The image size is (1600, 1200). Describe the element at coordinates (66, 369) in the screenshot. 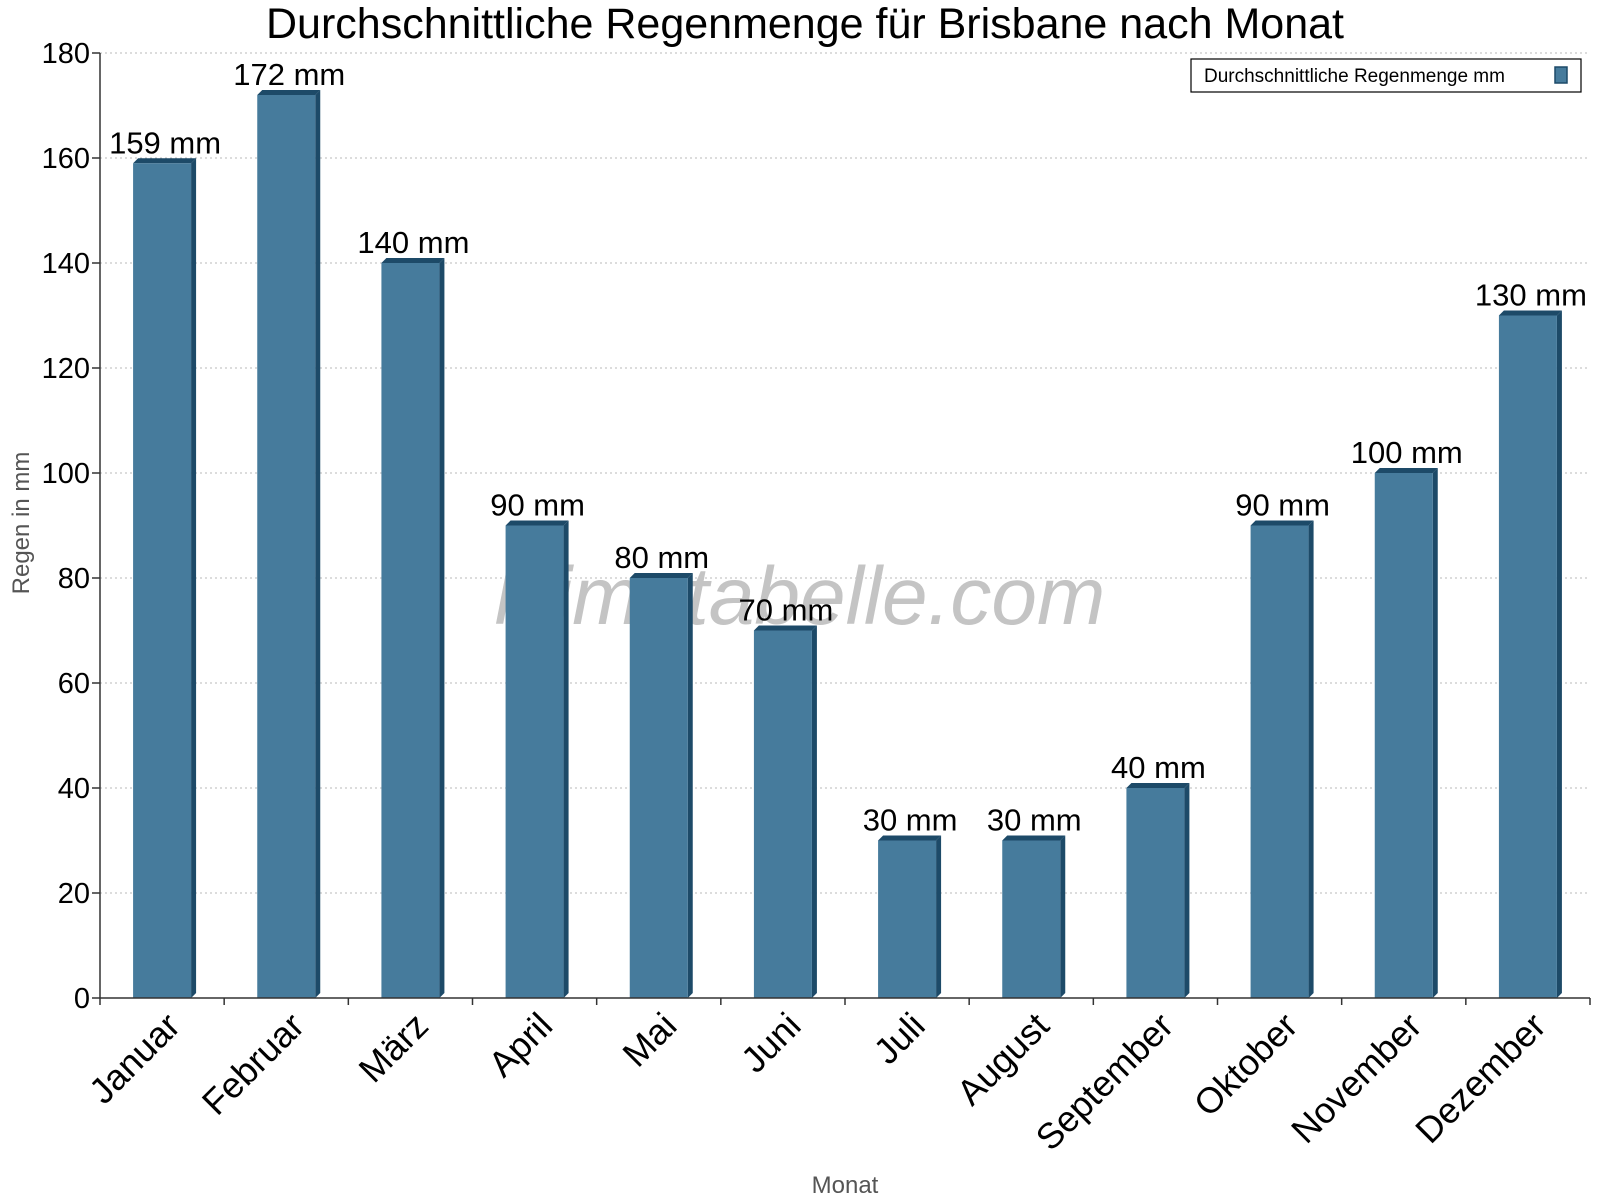

I see `y-tick-label: 120` at that location.